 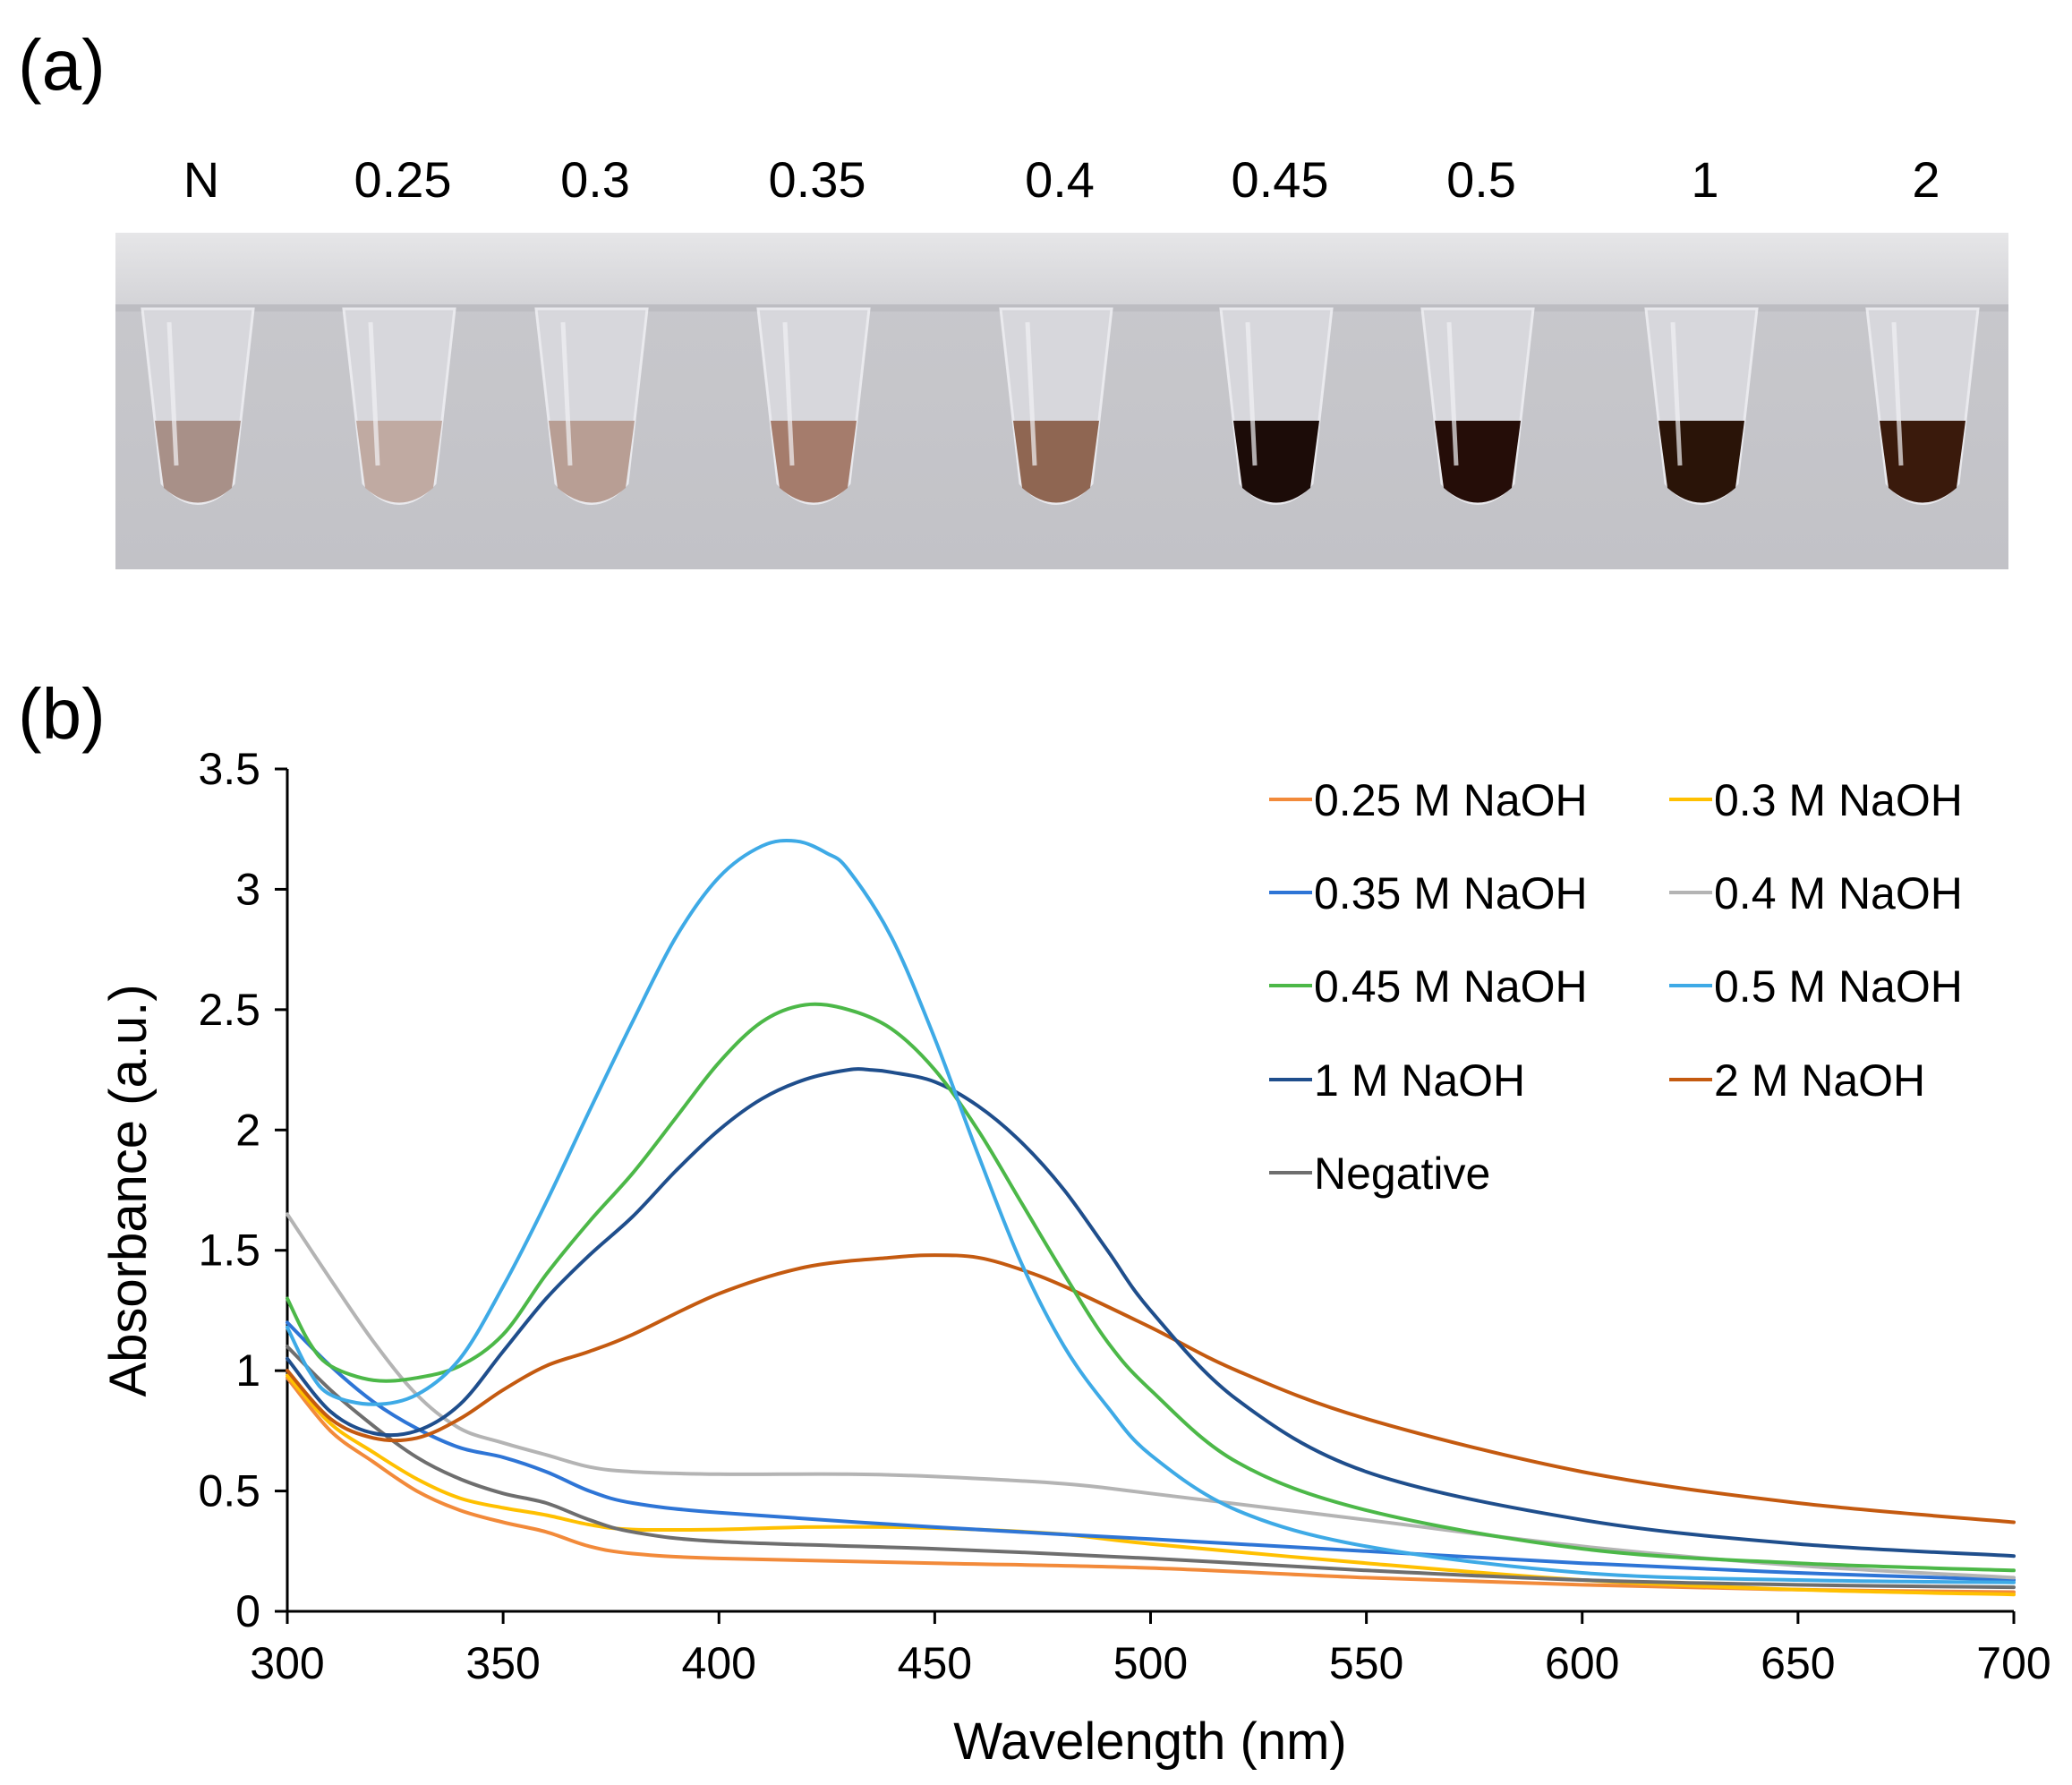 I want to click on legend-item: 0.4 M NaOH, so click(x=1816, y=893).